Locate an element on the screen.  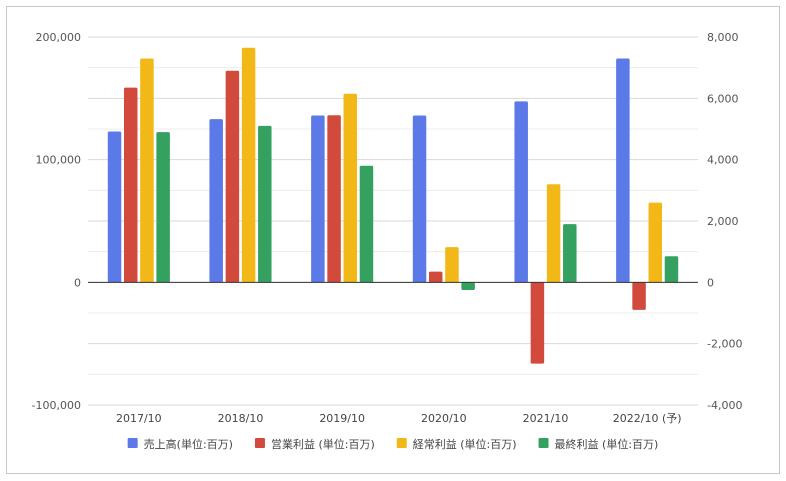
x-axis-tick-label: 2019/10 is located at coordinates (342, 418).